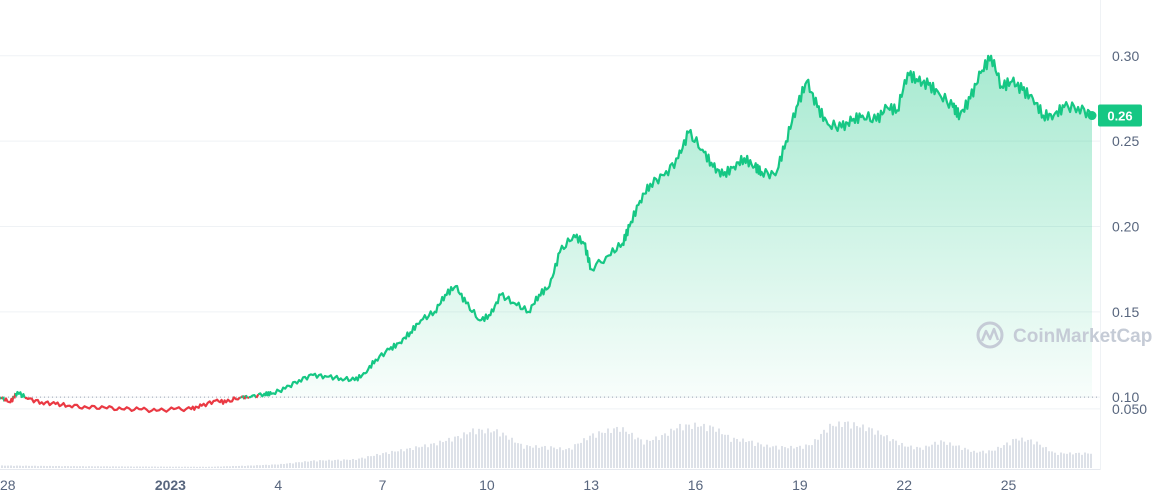 This screenshot has width=1161, height=500. Describe the element at coordinates (1119, 116) in the screenshot. I see `current-price-label: 0.26` at that location.